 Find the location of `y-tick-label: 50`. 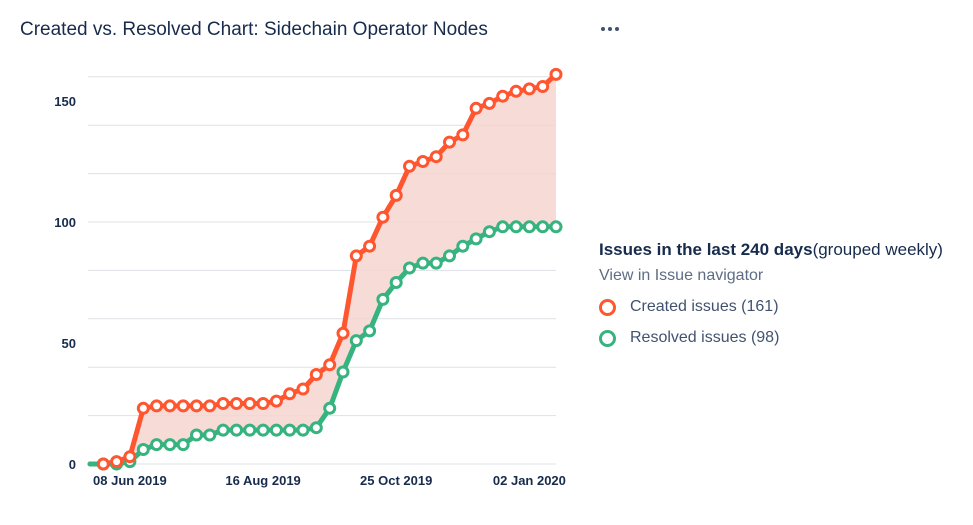

y-tick-label: 50 is located at coordinates (69, 343).